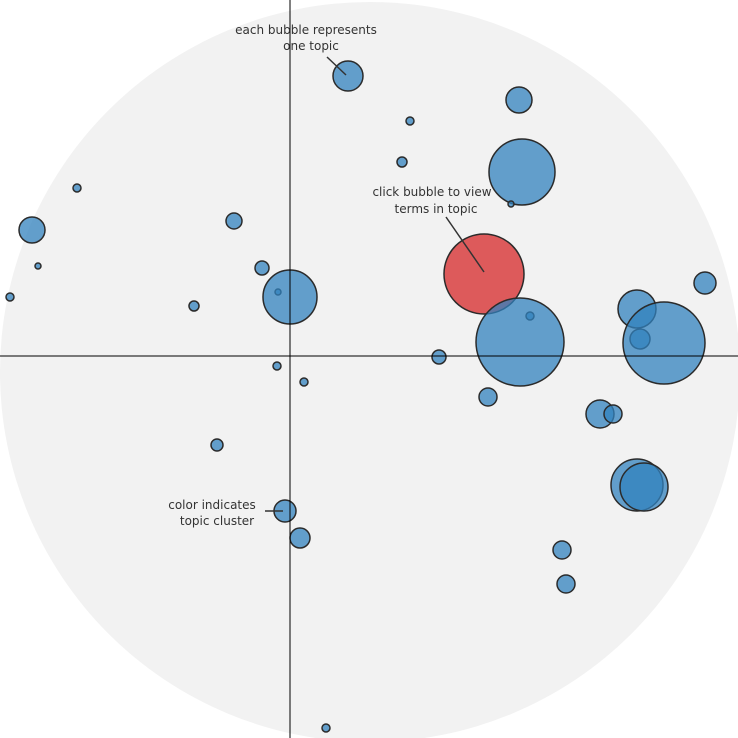 The width and height of the screenshot is (738, 738). I want to click on annotation-color-cluster-line-2: topic cluster, so click(217, 521).